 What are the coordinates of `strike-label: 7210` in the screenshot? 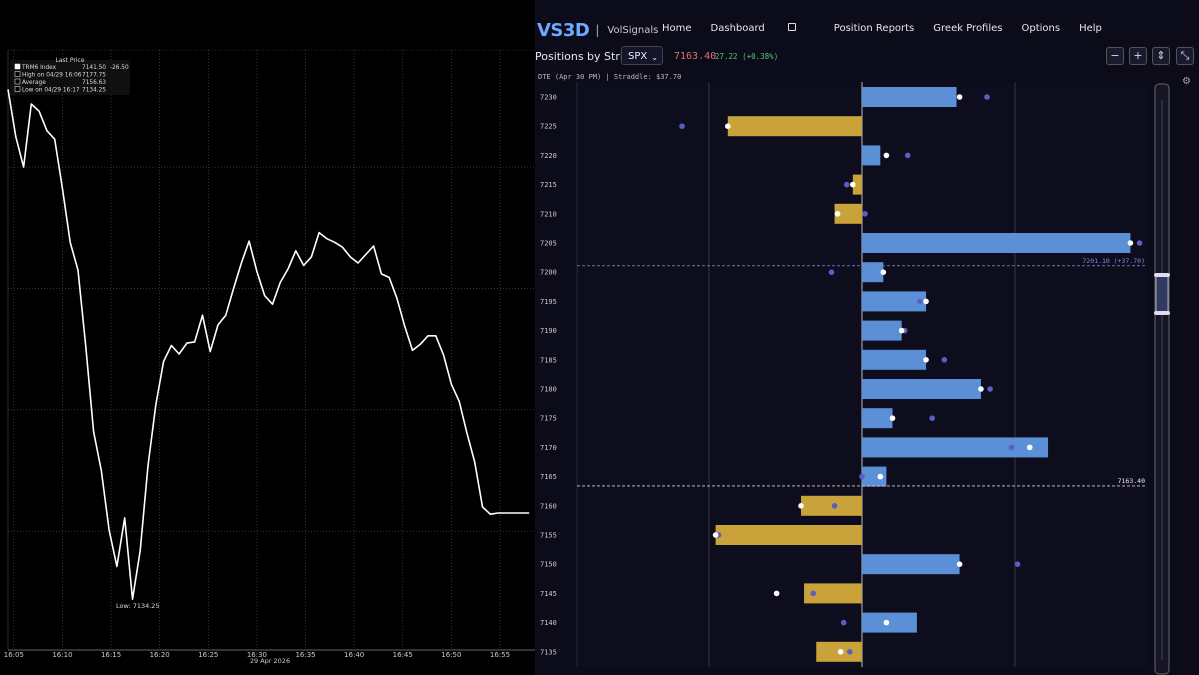 It's located at (548, 214).